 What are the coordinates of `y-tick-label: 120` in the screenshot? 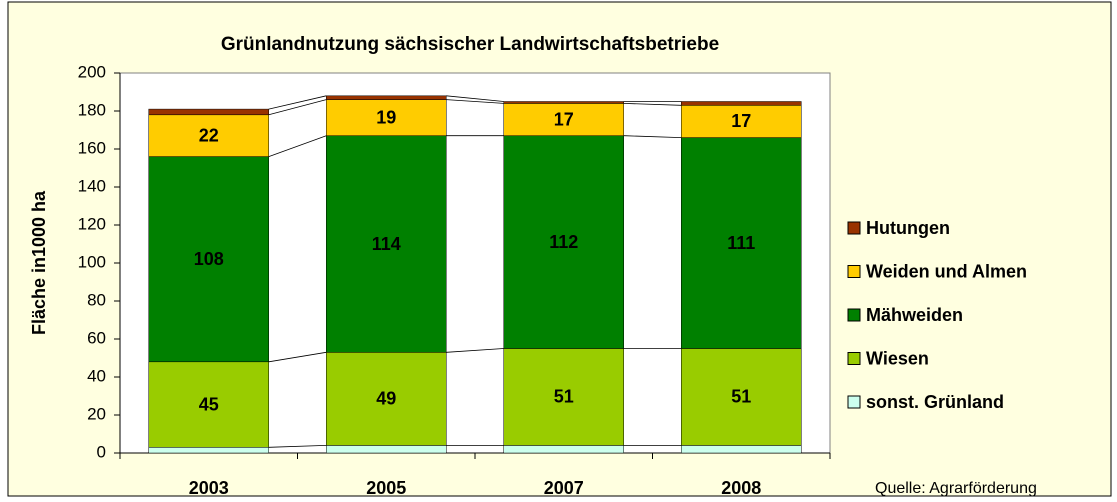 It's located at (92, 223).